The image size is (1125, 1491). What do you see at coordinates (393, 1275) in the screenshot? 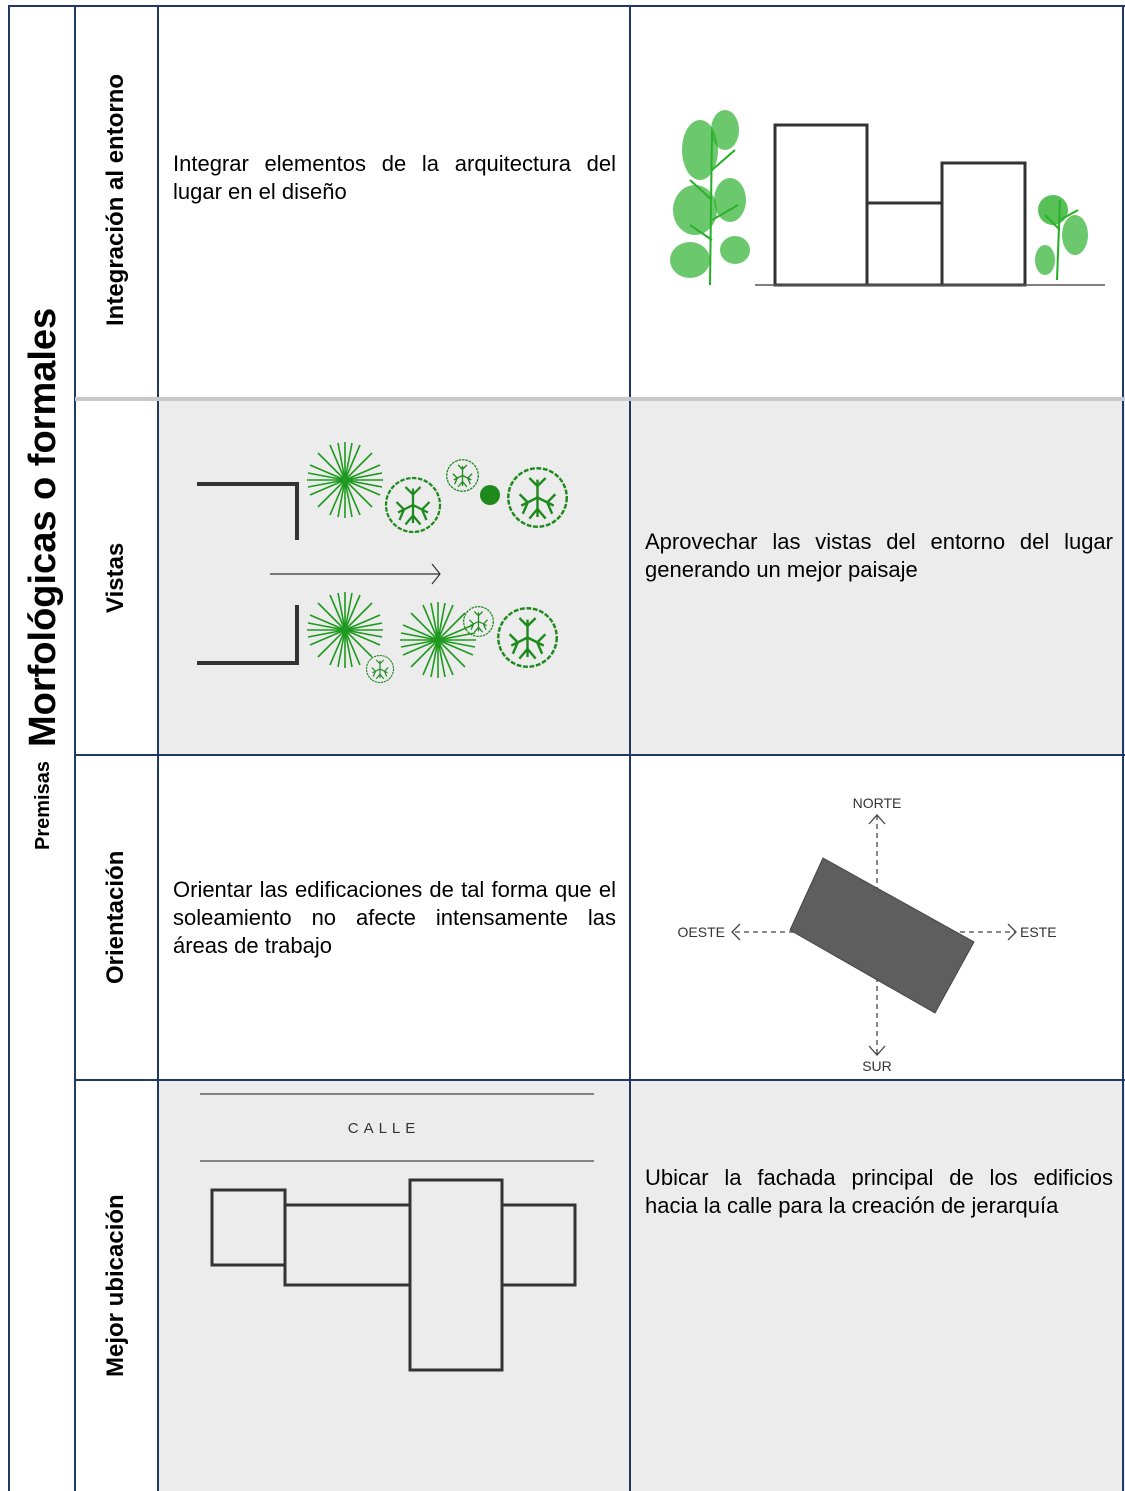
I see `street-buildings` at bounding box center [393, 1275].